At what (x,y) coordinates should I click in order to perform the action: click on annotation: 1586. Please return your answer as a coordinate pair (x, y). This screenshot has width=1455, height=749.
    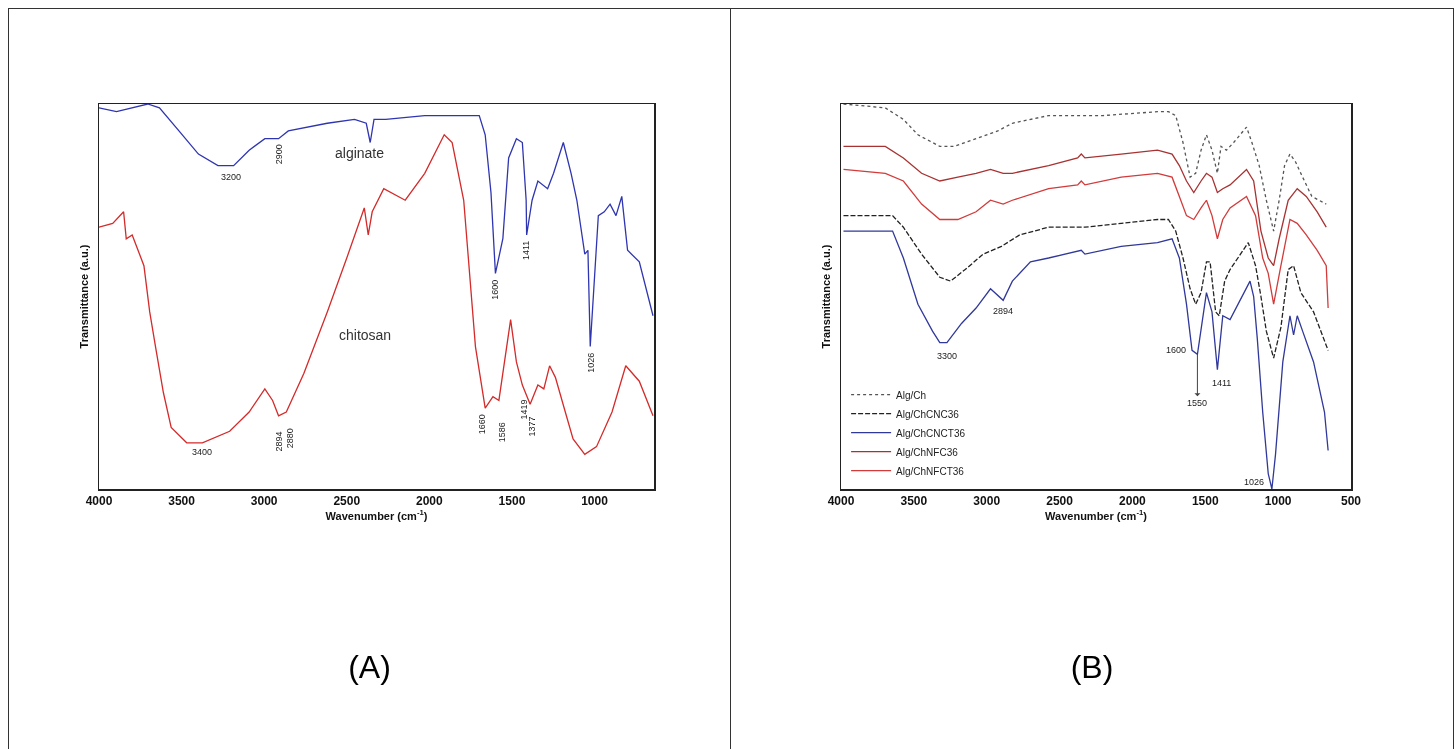
    Looking at the image, I should click on (502, 432).